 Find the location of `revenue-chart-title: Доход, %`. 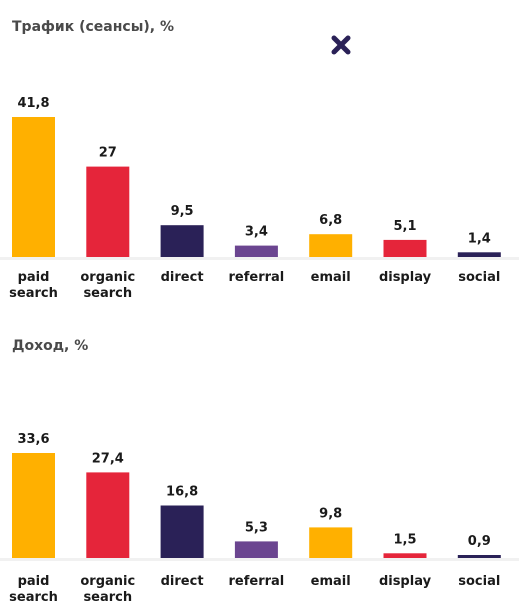

revenue-chart-title: Доход, % is located at coordinates (50, 346).